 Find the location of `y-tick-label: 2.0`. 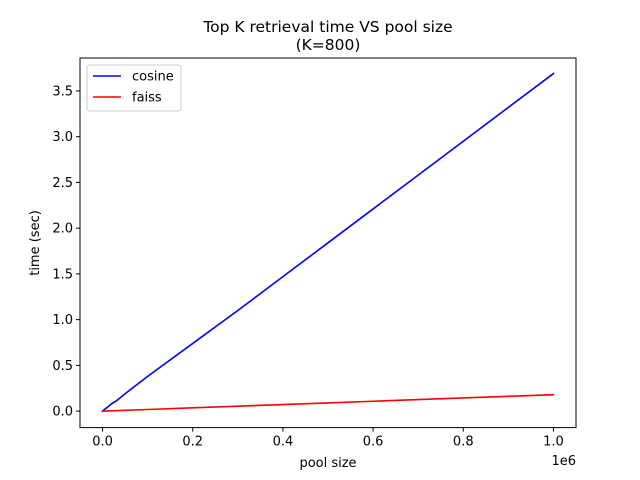

y-tick-label: 2.0 is located at coordinates (62, 229).